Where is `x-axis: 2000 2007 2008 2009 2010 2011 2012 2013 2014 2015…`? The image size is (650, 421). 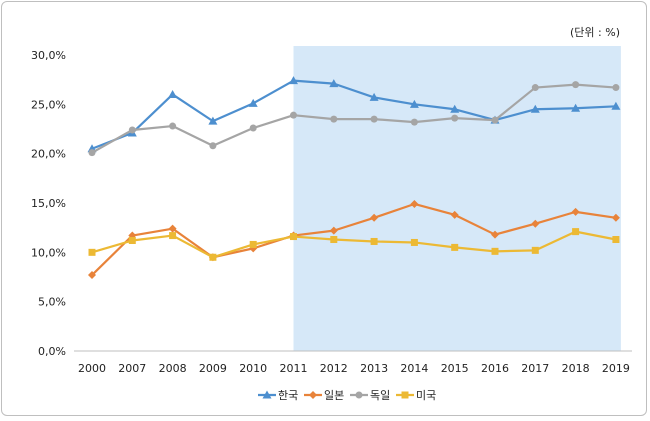
x-axis: 2000 2007 2008 2009 2010 2011 2012 2013 2014 2015… is located at coordinates (353, 362).